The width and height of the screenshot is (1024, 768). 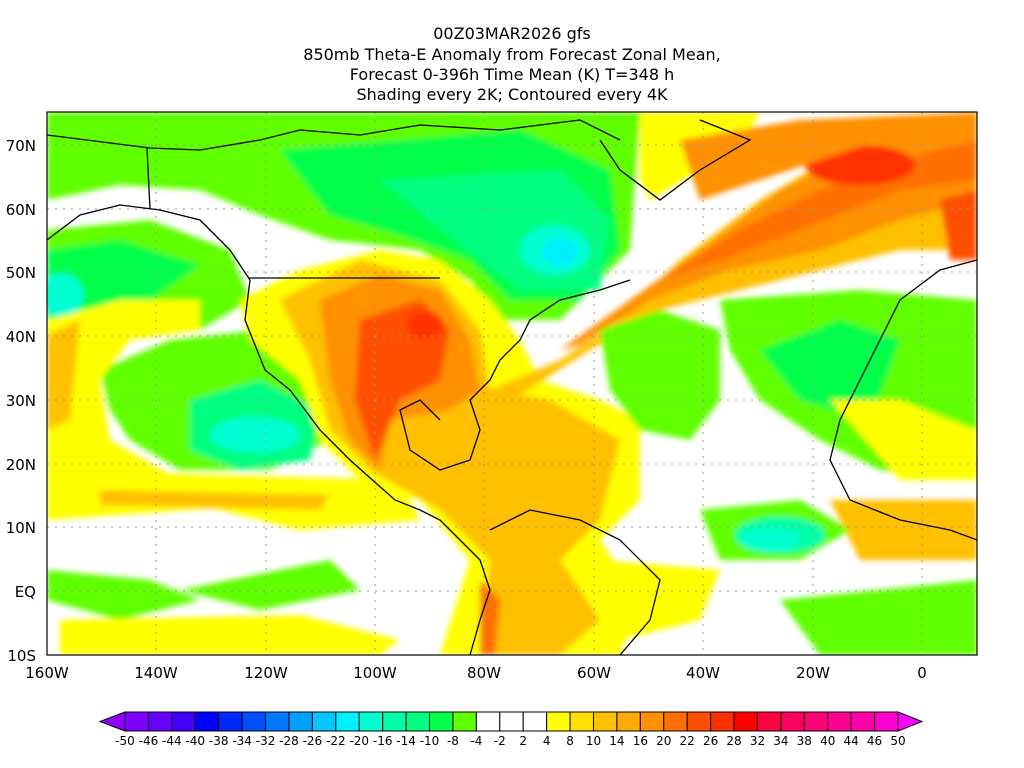 I want to click on colorbar-label: -20, so click(x=359, y=741).